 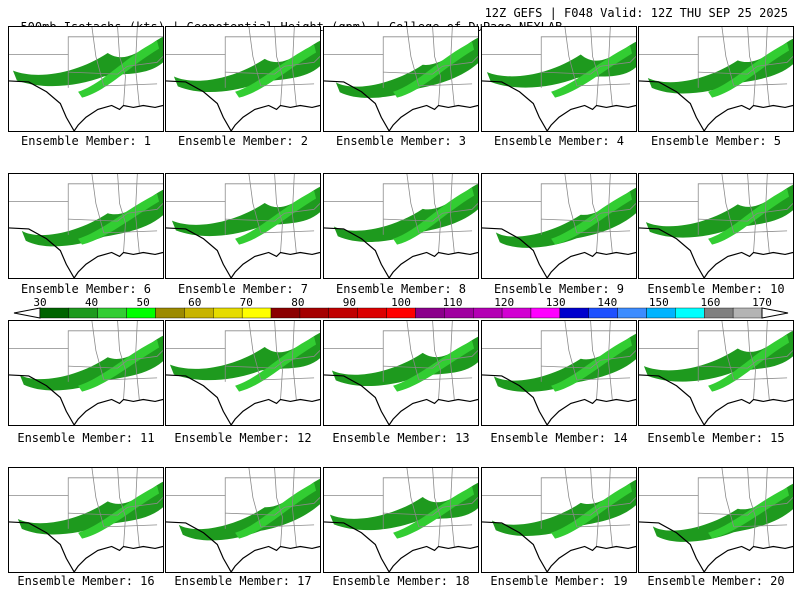 I want to click on colorbar-tick-label: 90, so click(x=349, y=302).